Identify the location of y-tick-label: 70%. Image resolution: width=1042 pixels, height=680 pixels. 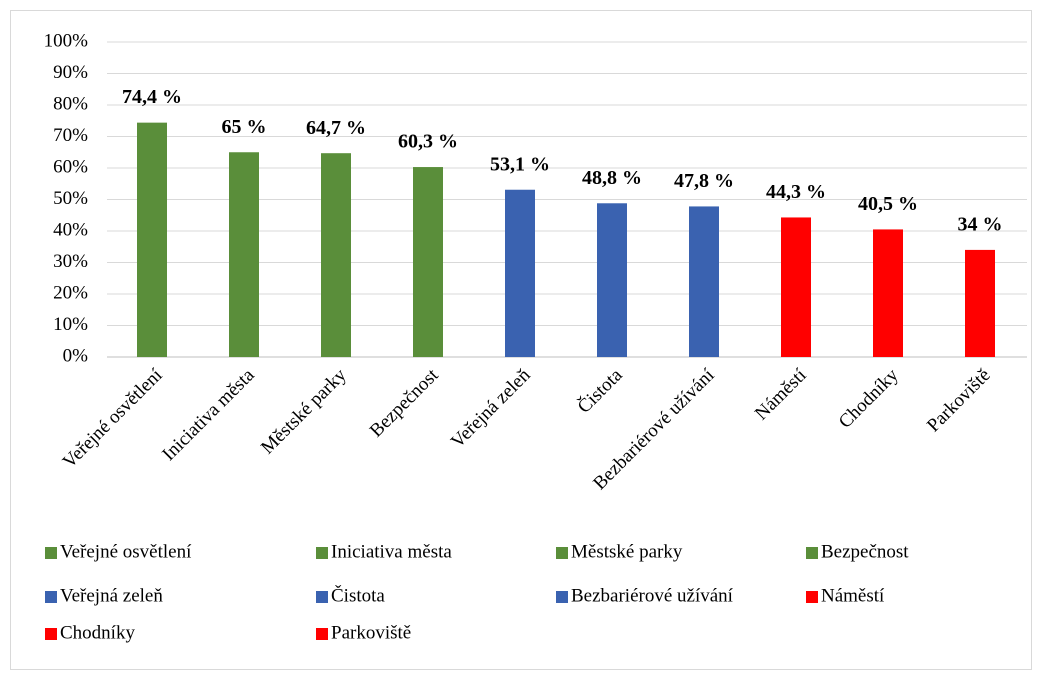
(70, 135).